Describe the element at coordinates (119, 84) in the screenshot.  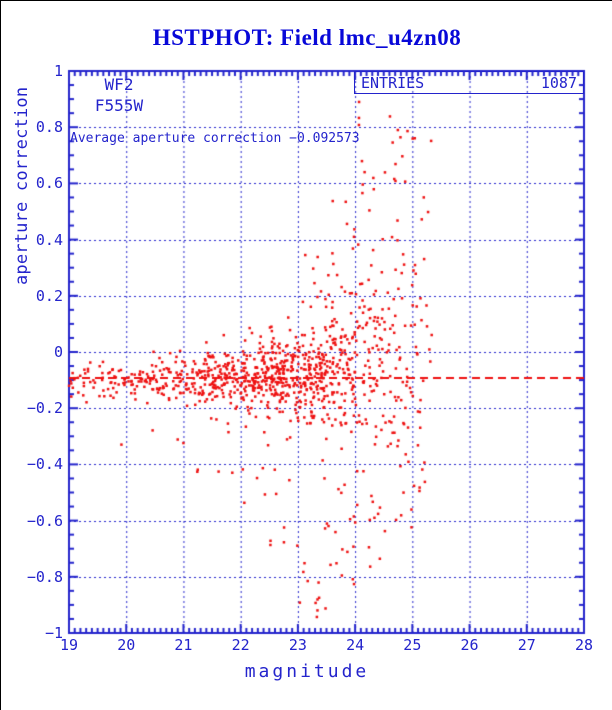
I see `detector-label: WF2` at that location.